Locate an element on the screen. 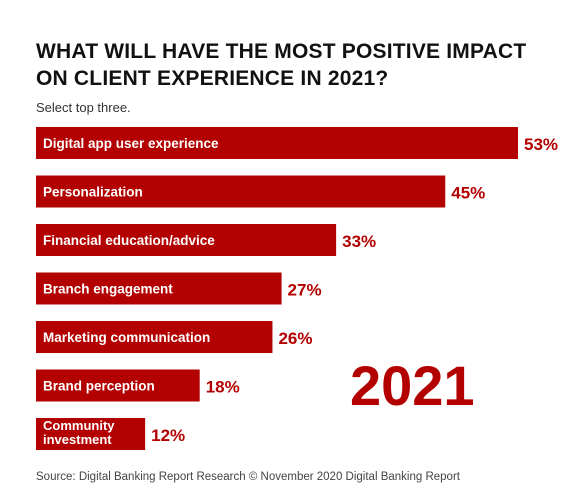 The width and height of the screenshot is (585, 495). bar-row: Brand perception 18% is located at coordinates (138, 385).